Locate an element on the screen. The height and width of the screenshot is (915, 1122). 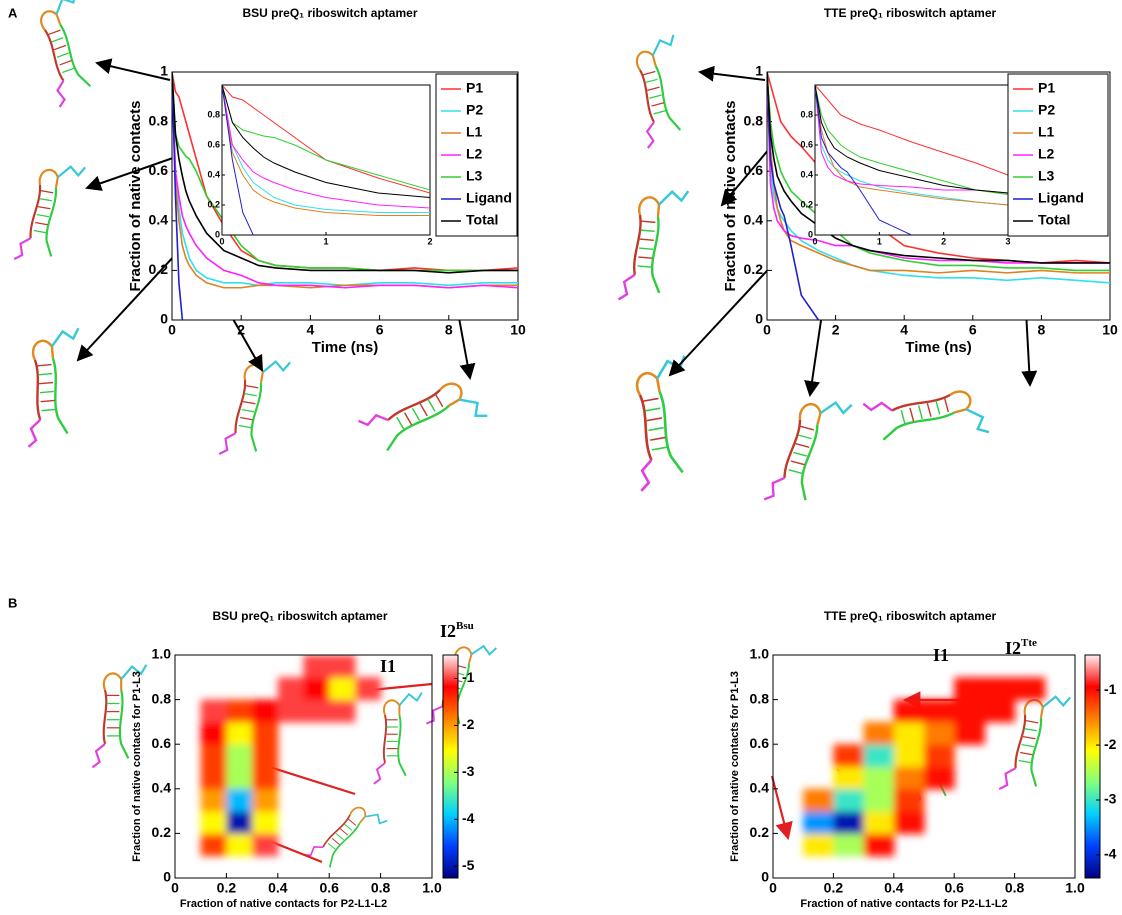
annotation: I2Bsu is located at coordinates (457, 631).